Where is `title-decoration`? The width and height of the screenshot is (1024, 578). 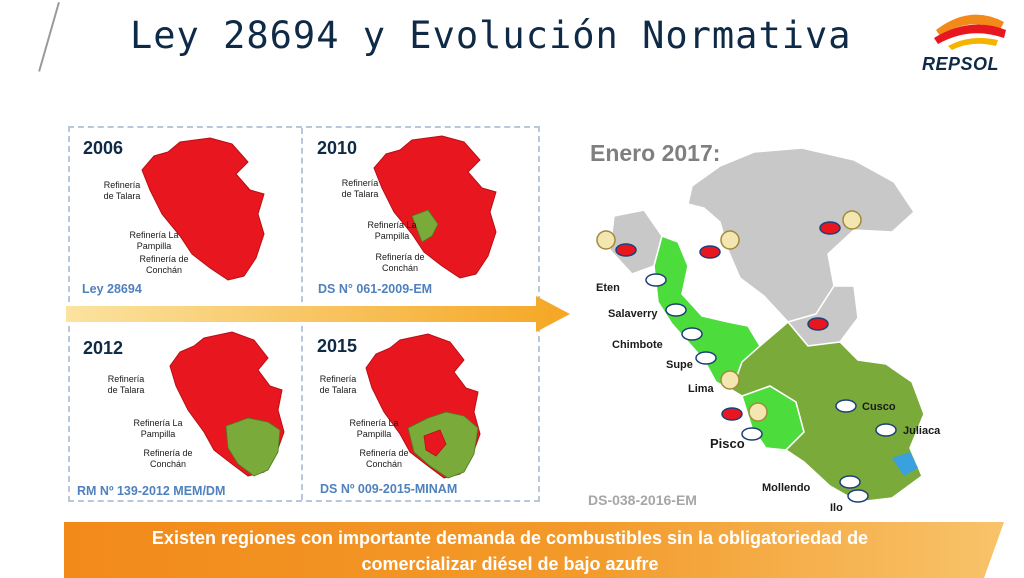 title-decoration is located at coordinates (49, 37).